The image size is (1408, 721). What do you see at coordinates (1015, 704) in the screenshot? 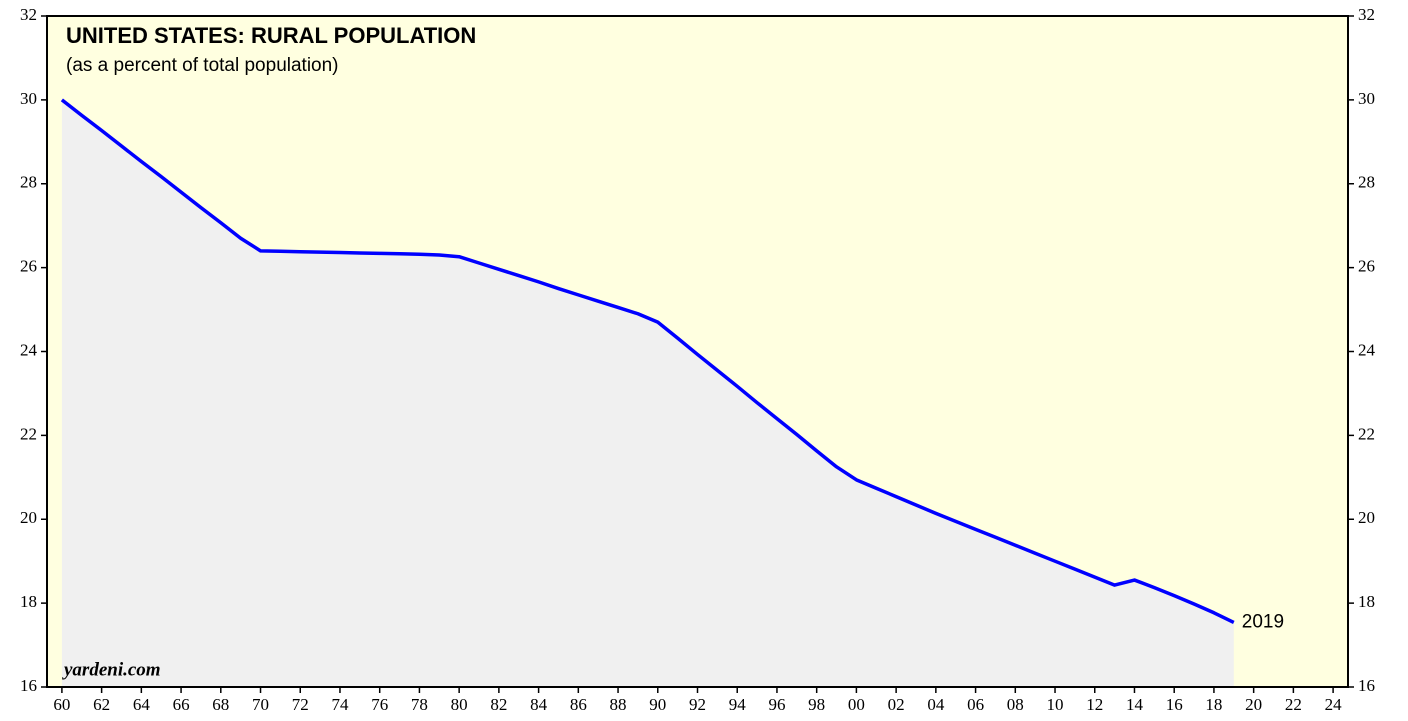
I see `x-tick-label: 08` at bounding box center [1015, 704].